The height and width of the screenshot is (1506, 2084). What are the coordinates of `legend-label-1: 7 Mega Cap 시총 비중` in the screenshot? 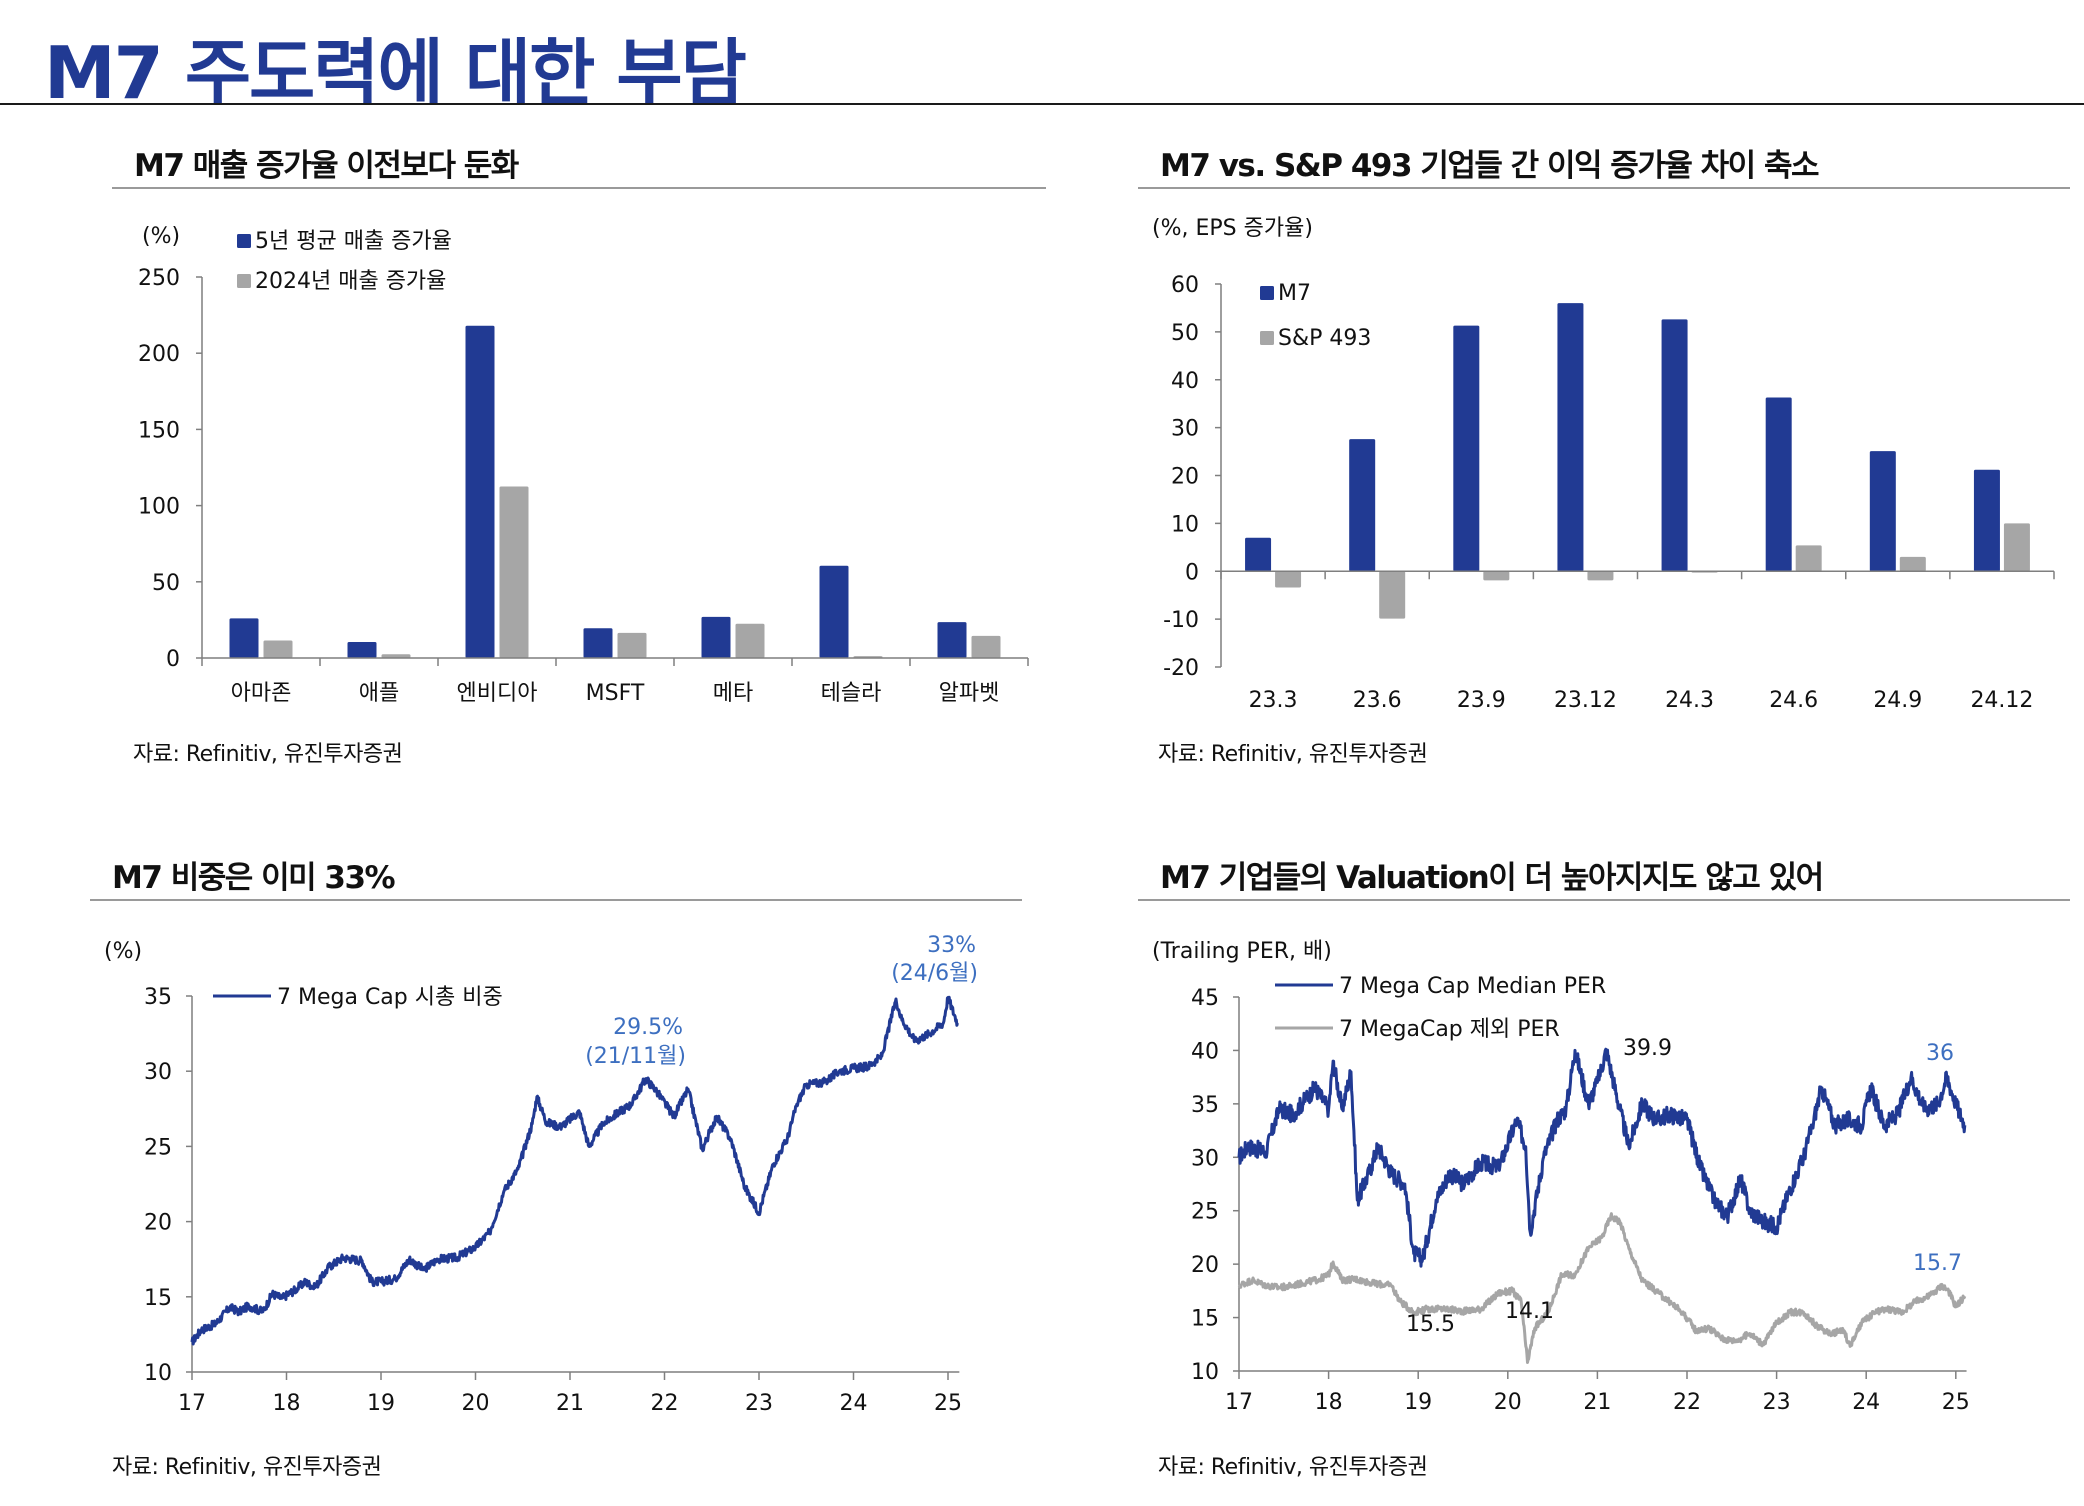 It's located at (390, 997).